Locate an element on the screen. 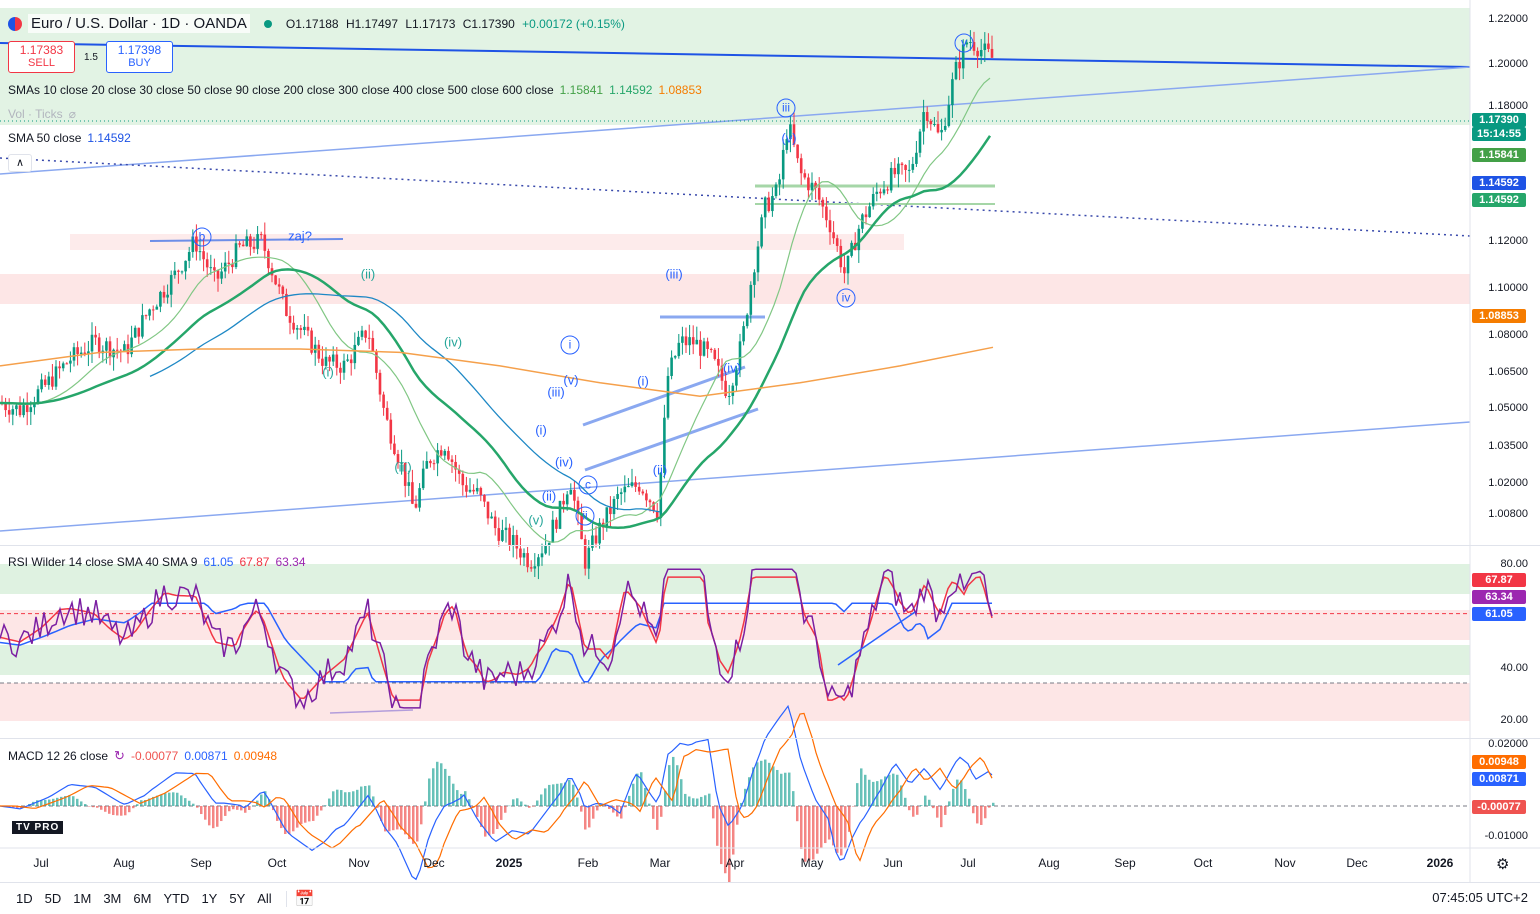 This screenshot has height=914, width=1540. timeframe-button: 5D is located at coordinates (53, 898).